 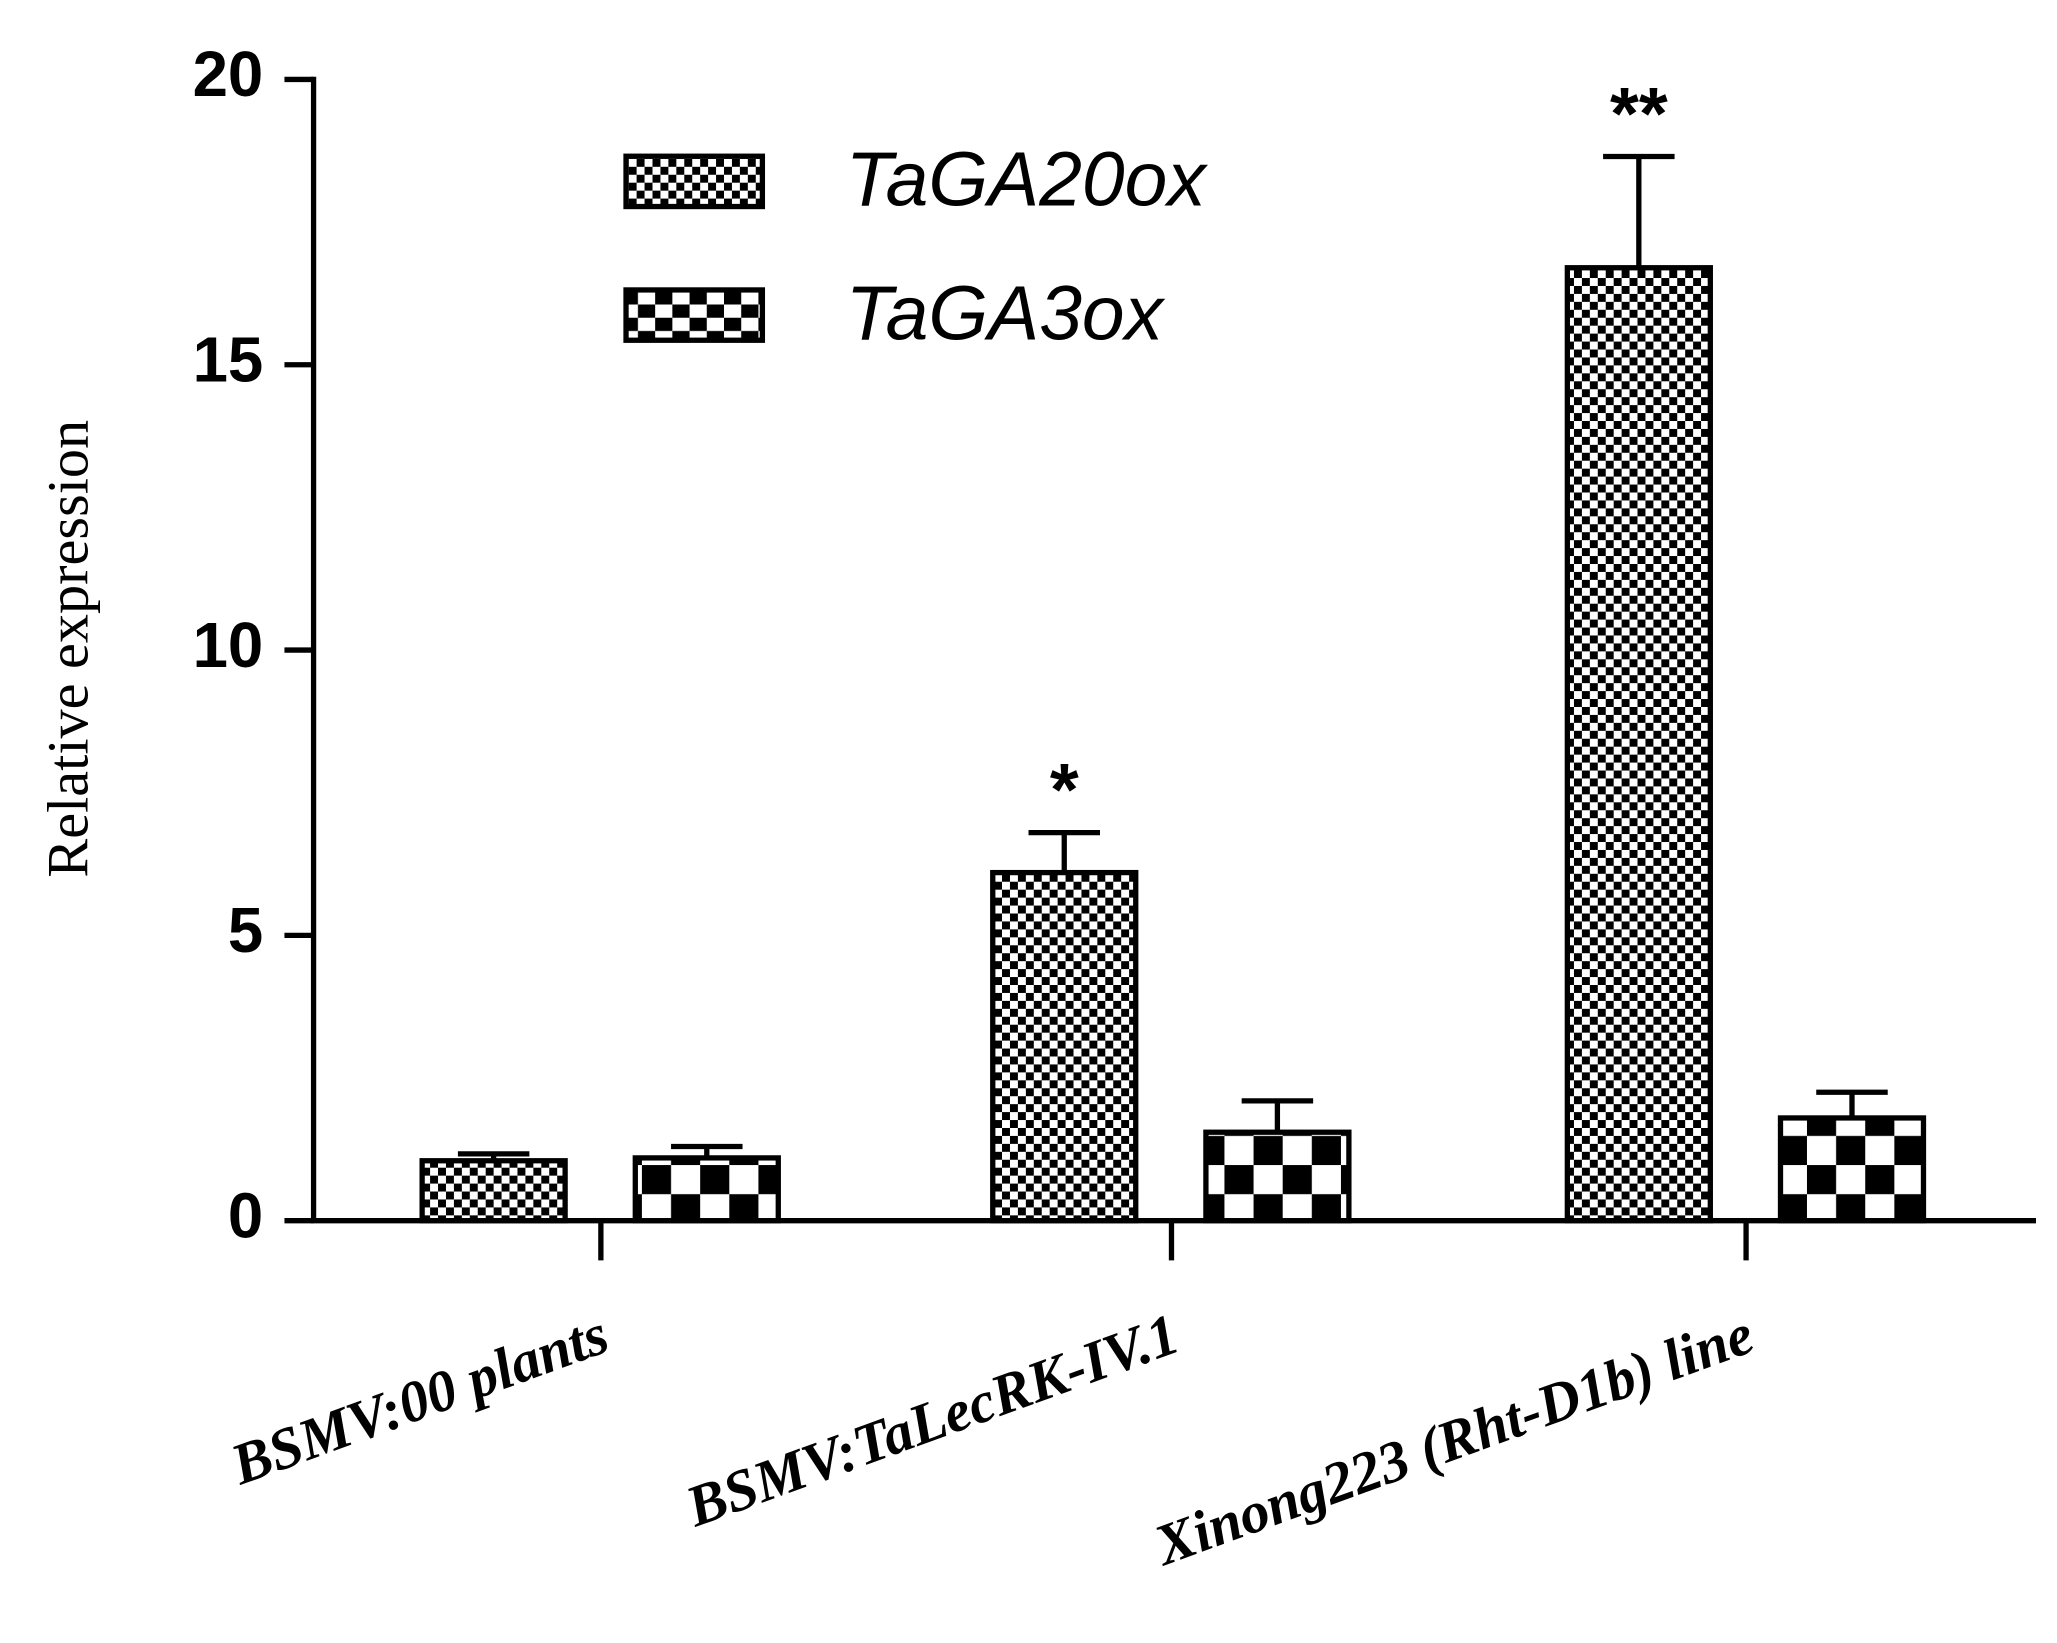 What do you see at coordinates (1027, 180) in the screenshot?
I see `legend-label: TaGA20ox` at bounding box center [1027, 180].